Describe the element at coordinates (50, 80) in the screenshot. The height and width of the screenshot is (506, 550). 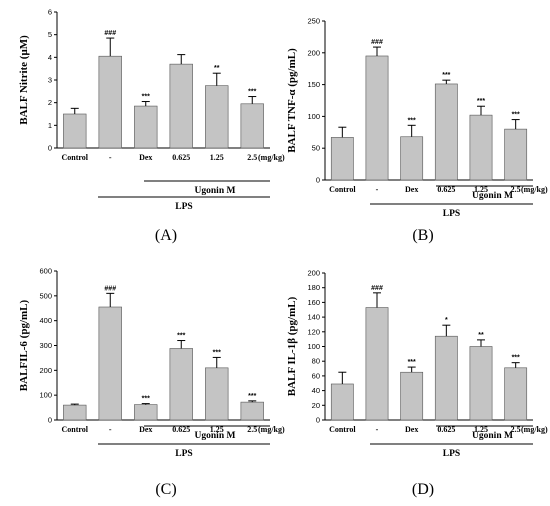
I see `y-tick-label: 3` at that location.